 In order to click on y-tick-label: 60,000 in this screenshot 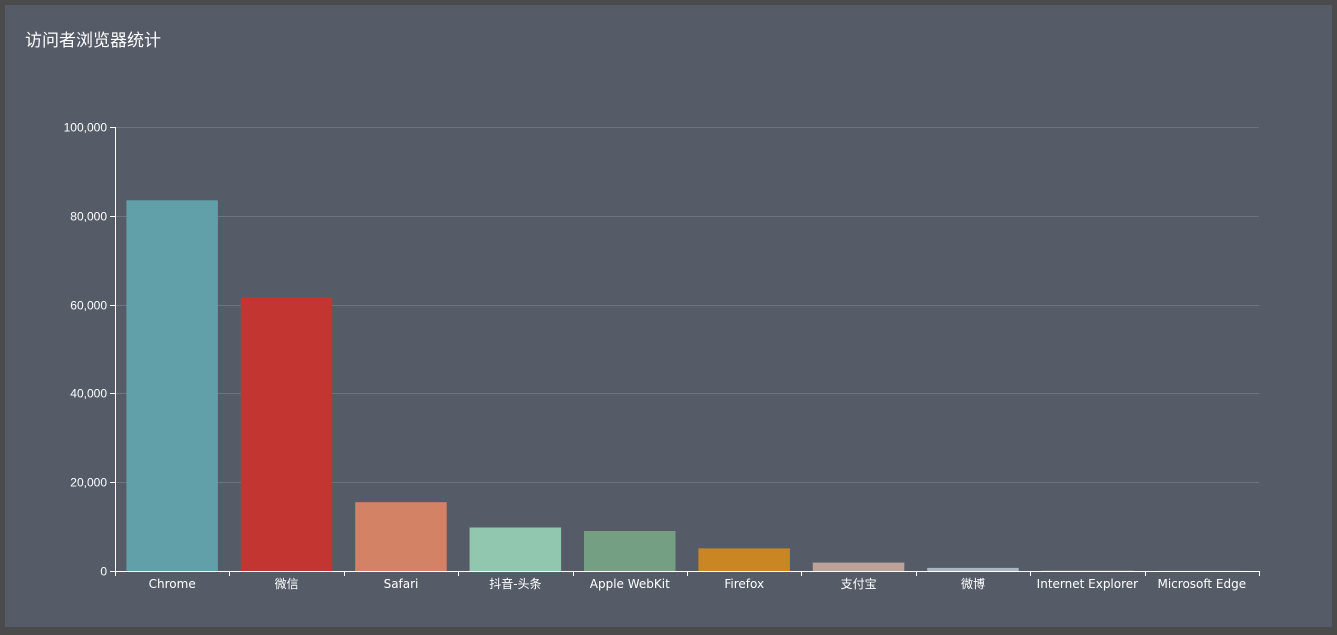, I will do `click(88, 306)`.